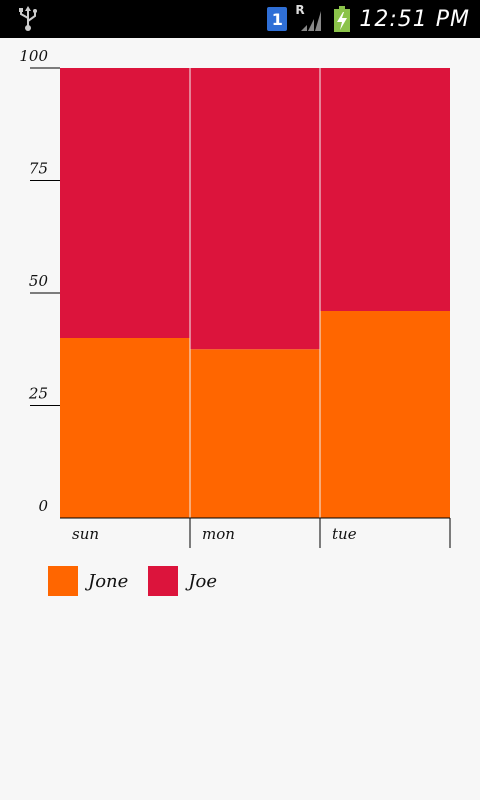 The width and height of the screenshot is (480, 800). Describe the element at coordinates (39, 281) in the screenshot. I see `y-tick-label: 50` at that location.